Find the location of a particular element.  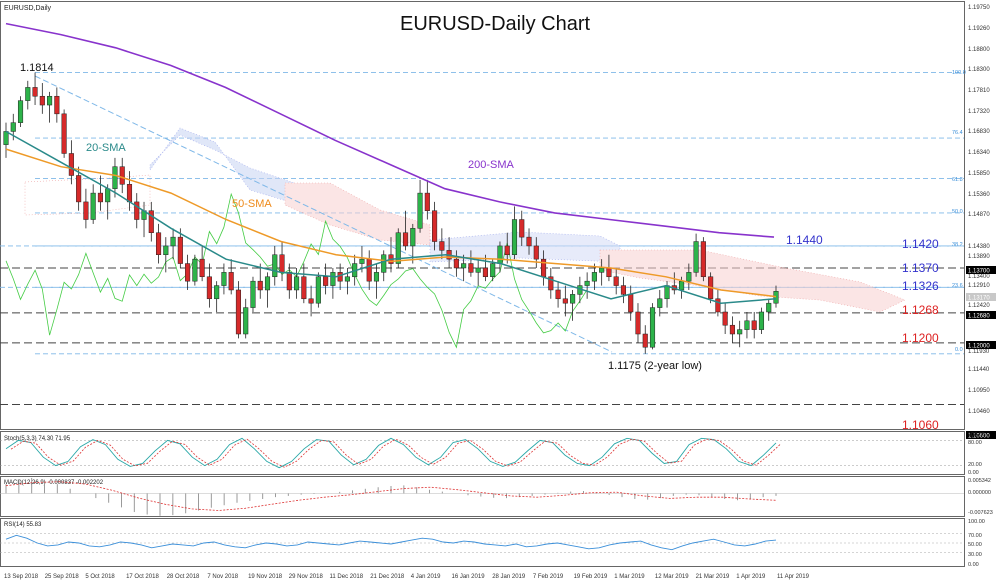

price-badge-1268: 1.12680 is located at coordinates (979, 317).